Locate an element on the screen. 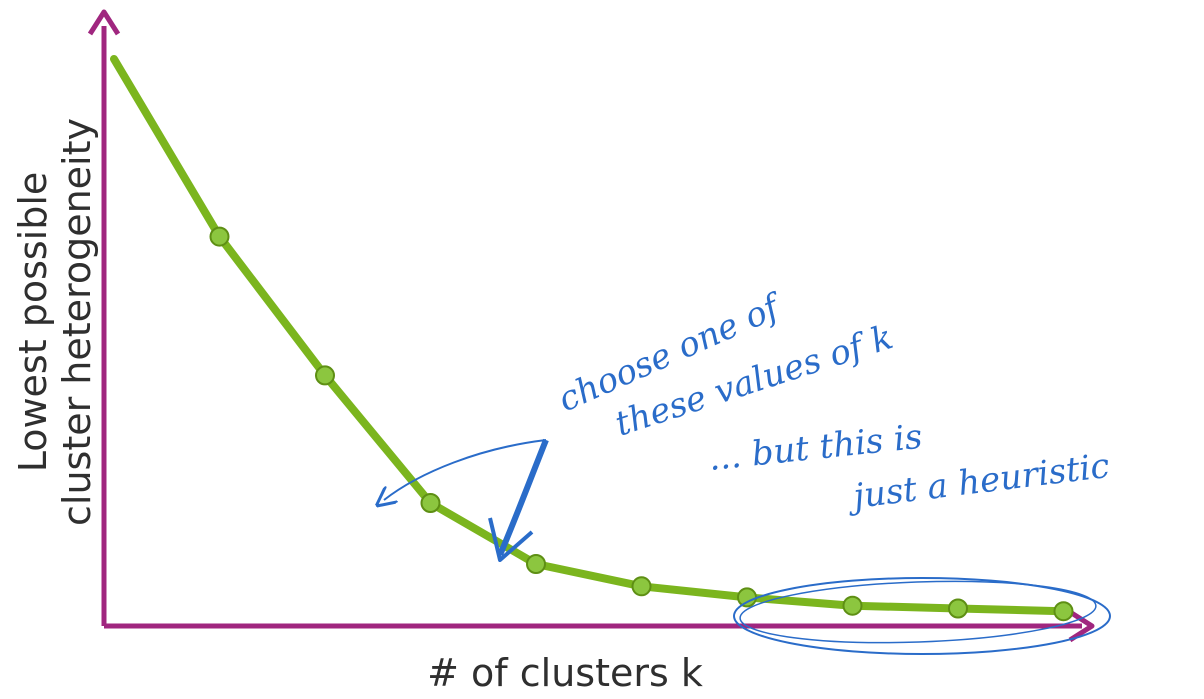  annotation-arrow-thin is located at coordinates (465, 469).